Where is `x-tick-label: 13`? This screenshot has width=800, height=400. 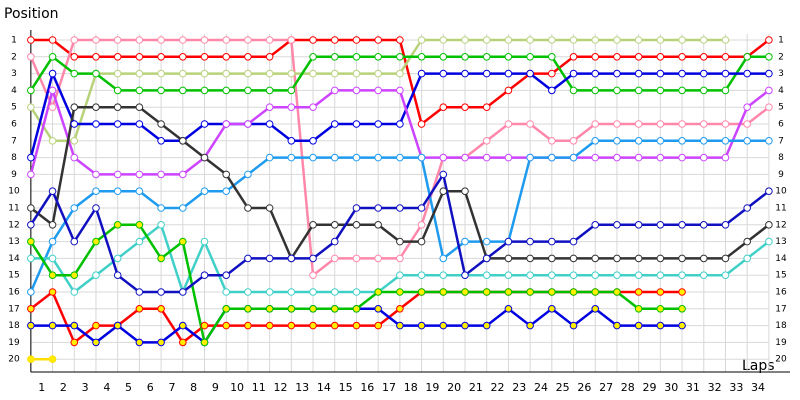
x-tick-label: 13 is located at coordinates (302, 387).